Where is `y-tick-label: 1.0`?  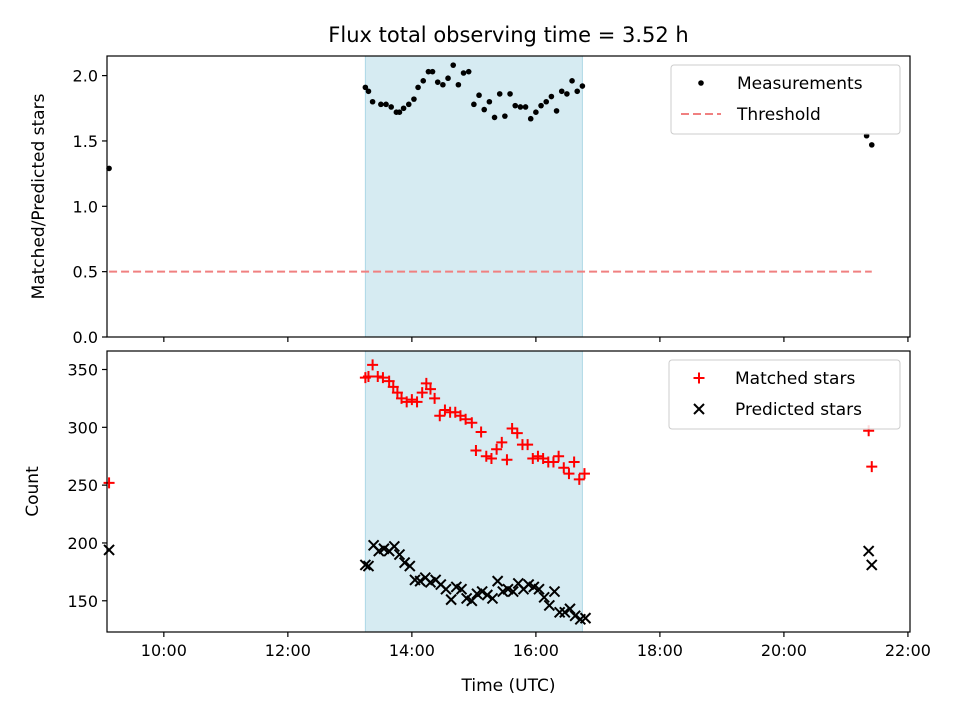 y-tick-label: 1.0 is located at coordinates (85, 206).